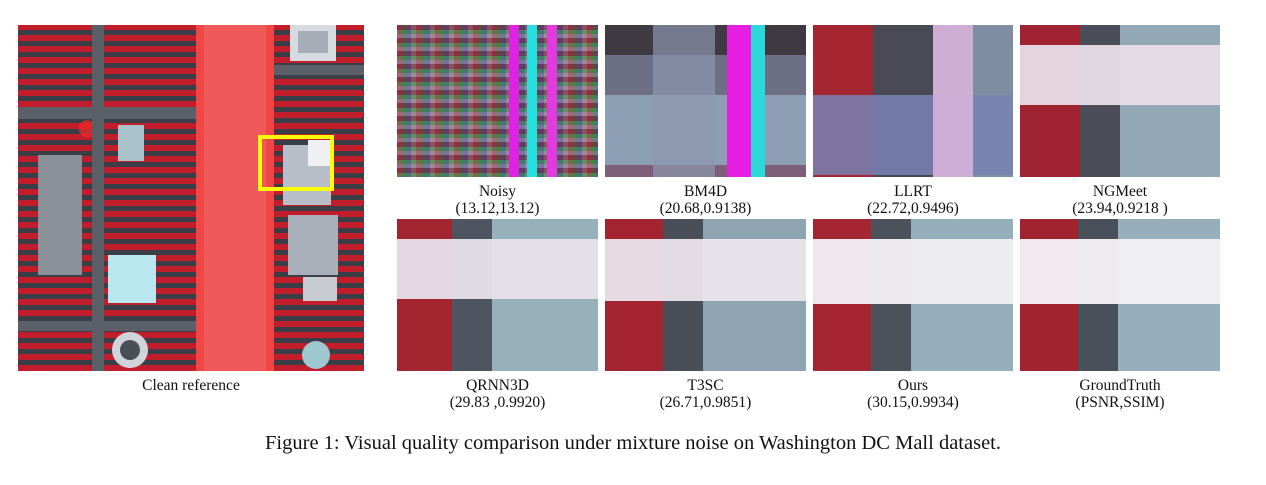 This screenshot has width=1266, height=485. Describe the element at coordinates (913, 295) in the screenshot. I see `panel-ours-image` at that location.